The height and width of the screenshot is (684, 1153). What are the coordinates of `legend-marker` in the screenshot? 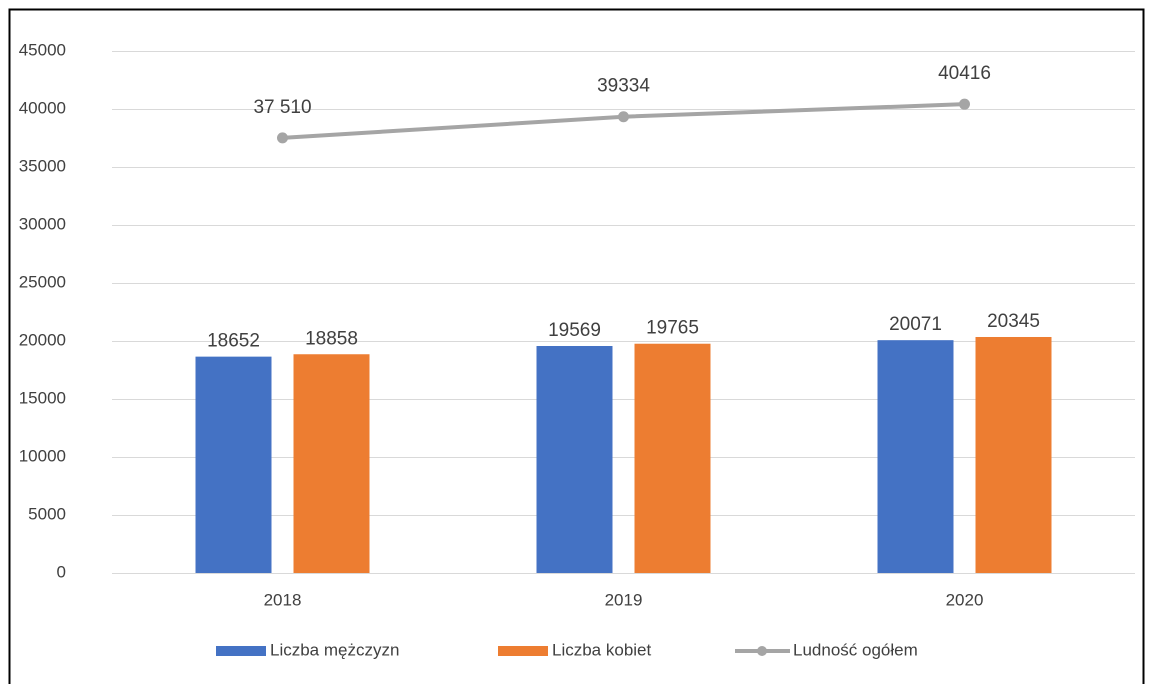 It's located at (762, 651).